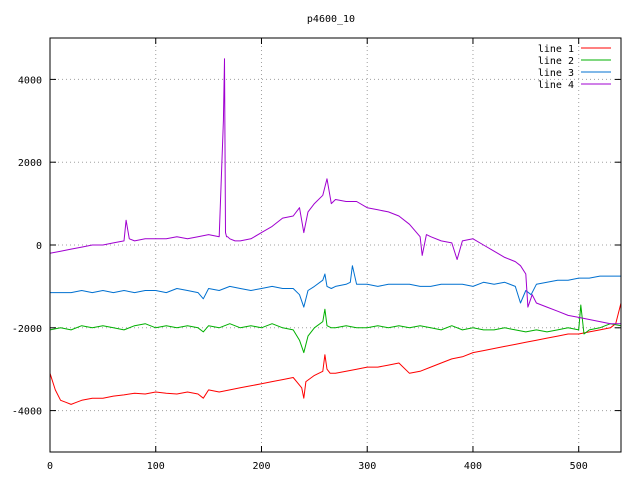  I want to click on x-tick-label: 500, so click(579, 466).